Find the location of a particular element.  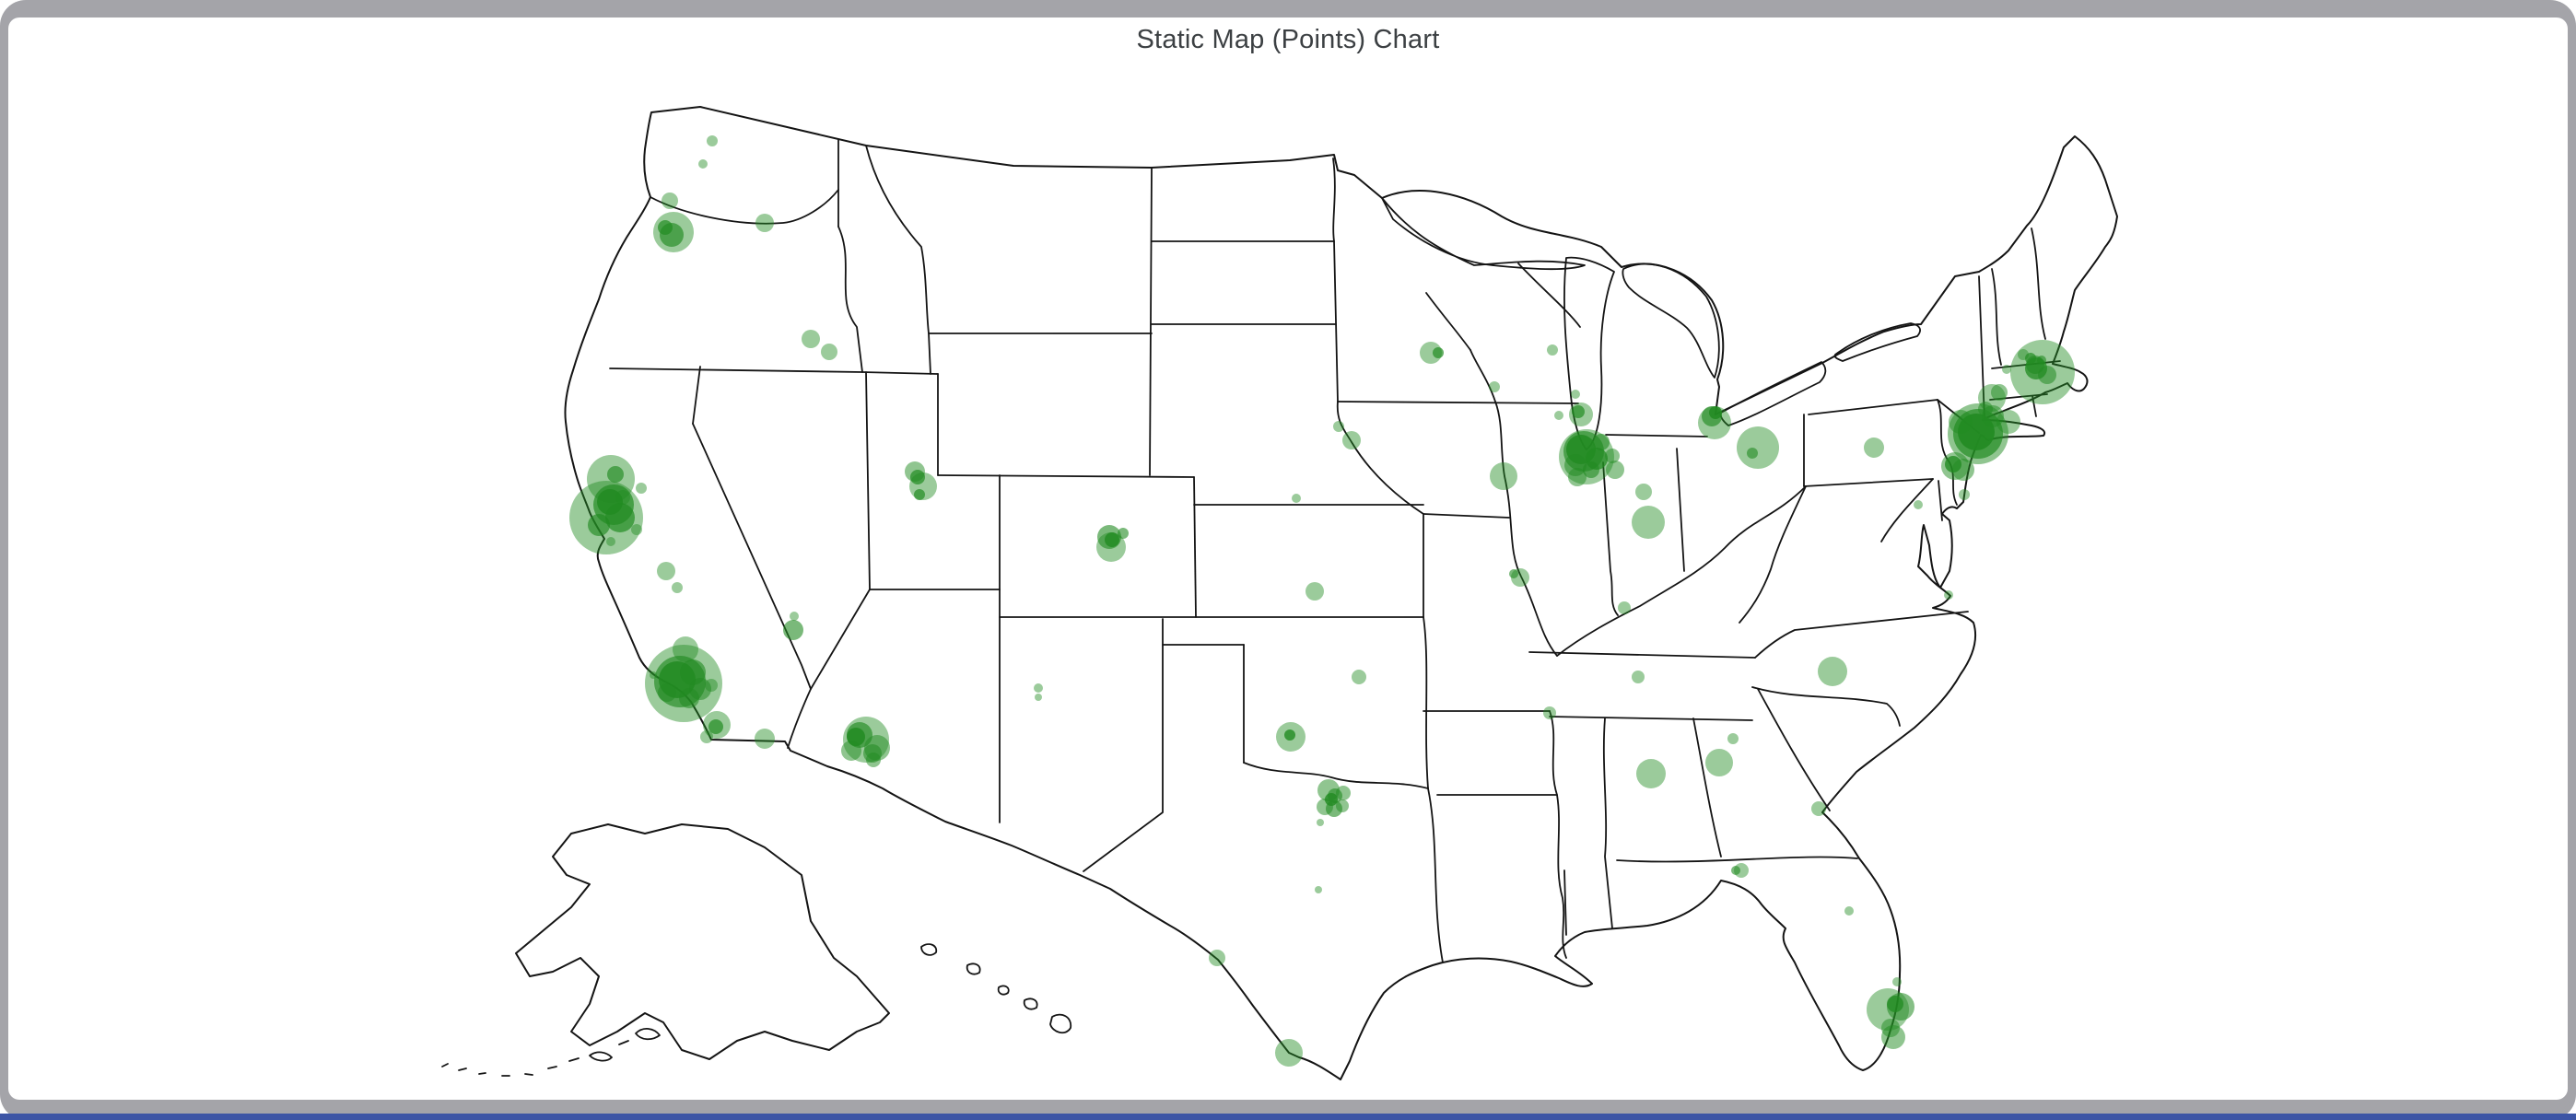

lake-ontario is located at coordinates (1877, 342).